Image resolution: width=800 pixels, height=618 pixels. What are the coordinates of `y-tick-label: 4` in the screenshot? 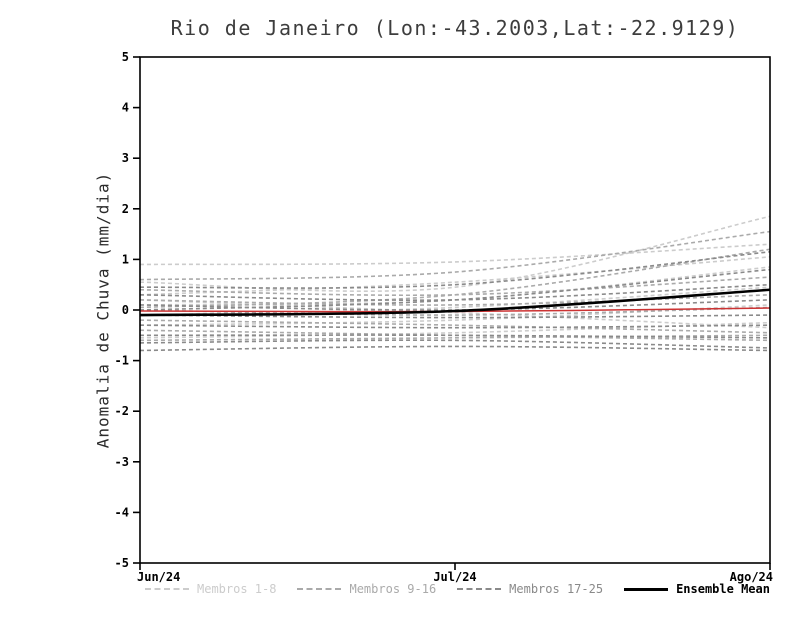 It's located at (125, 108).